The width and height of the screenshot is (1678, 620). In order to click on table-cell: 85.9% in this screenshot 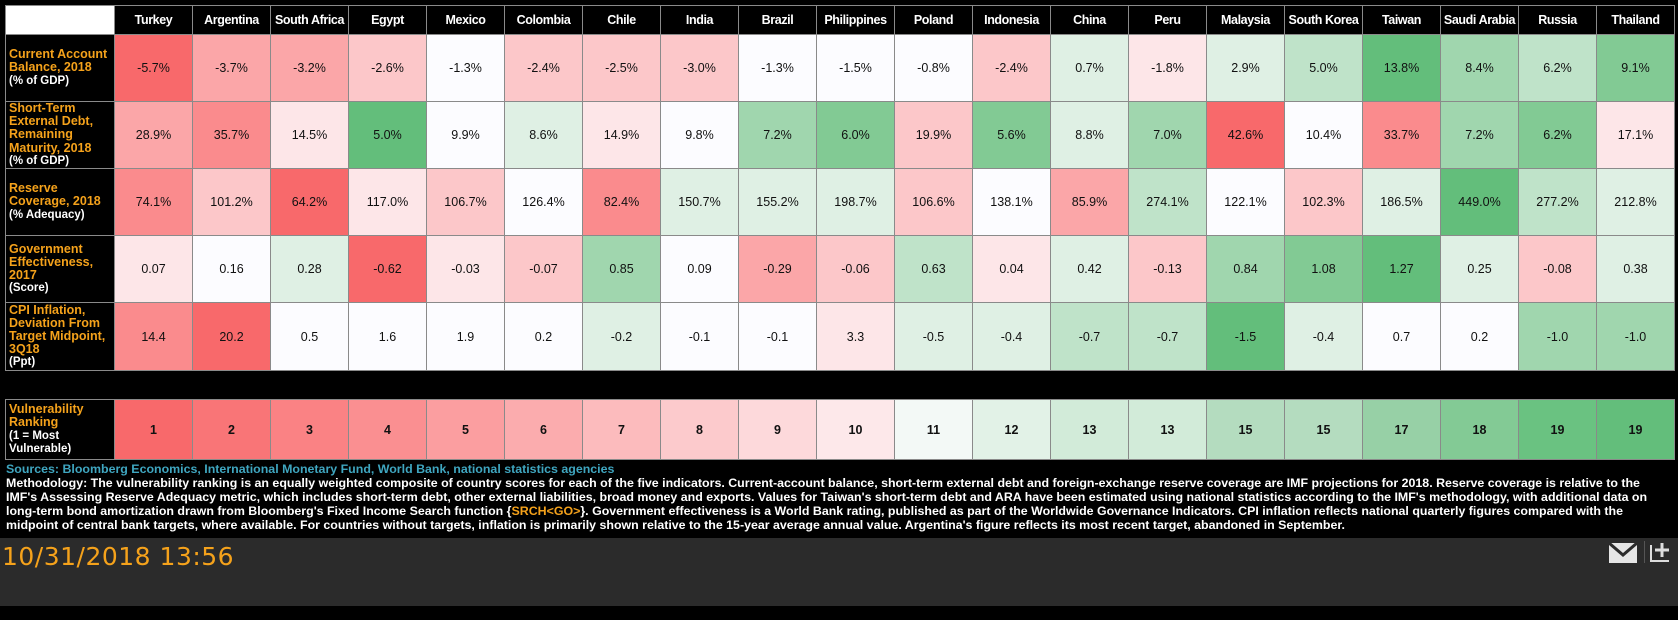, I will do `click(1089, 202)`.